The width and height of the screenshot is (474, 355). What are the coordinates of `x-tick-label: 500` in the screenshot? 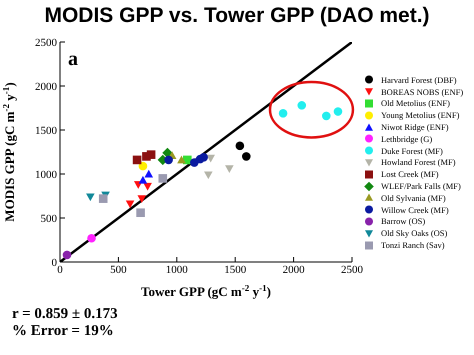 It's located at (119, 270).